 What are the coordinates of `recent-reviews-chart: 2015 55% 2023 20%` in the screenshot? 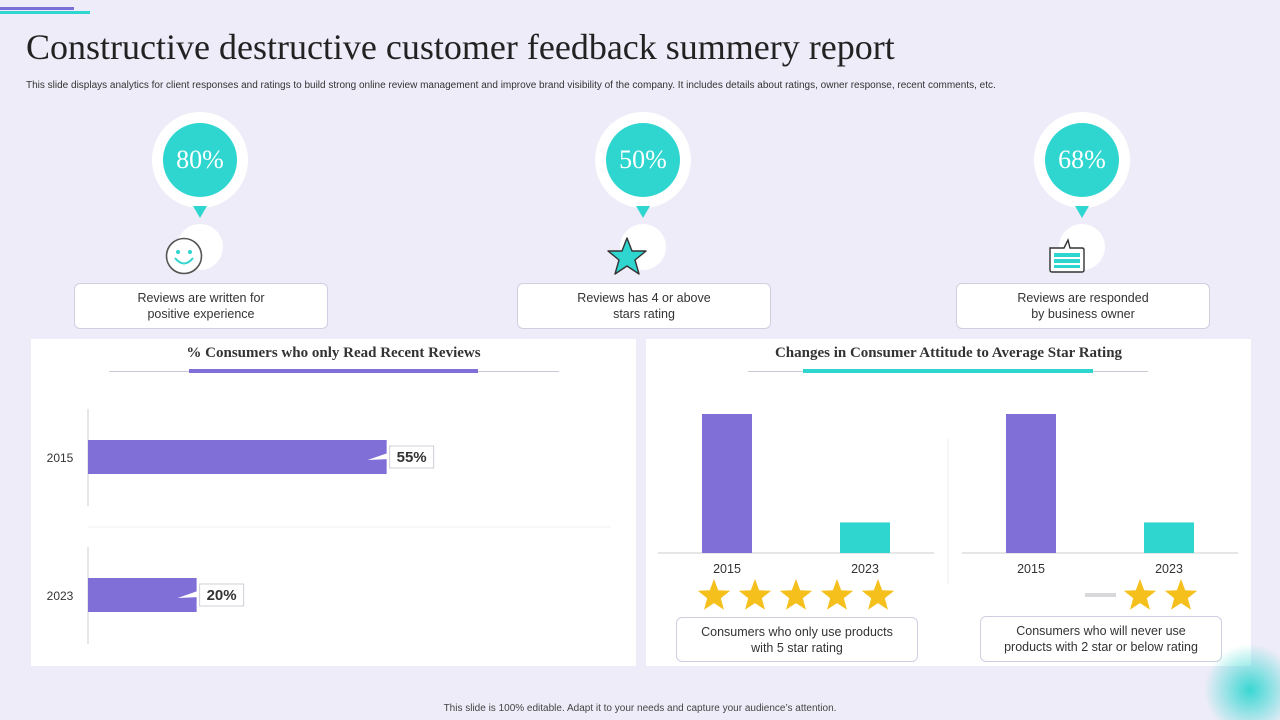 It's located at (329, 526).